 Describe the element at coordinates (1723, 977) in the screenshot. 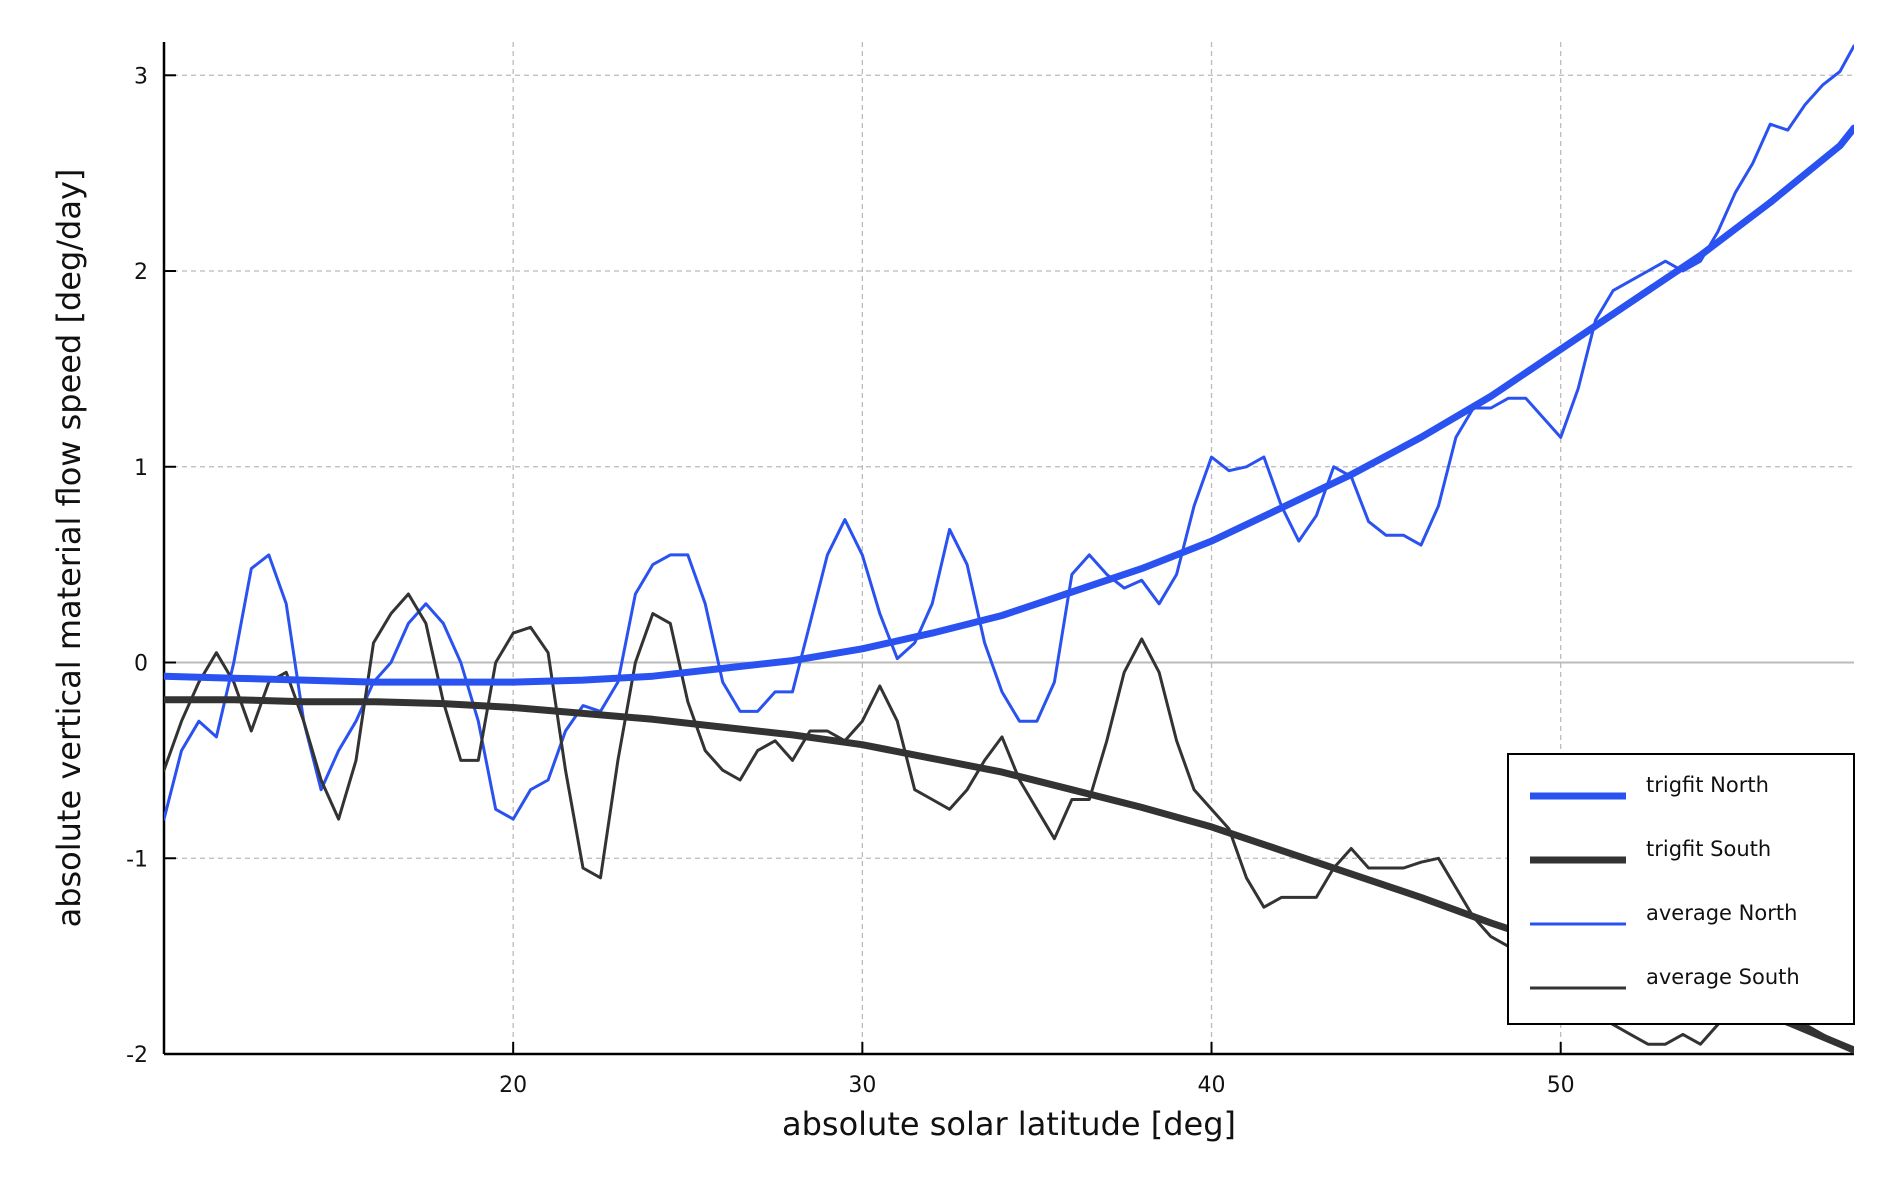

I see `legend-label: average South` at that location.